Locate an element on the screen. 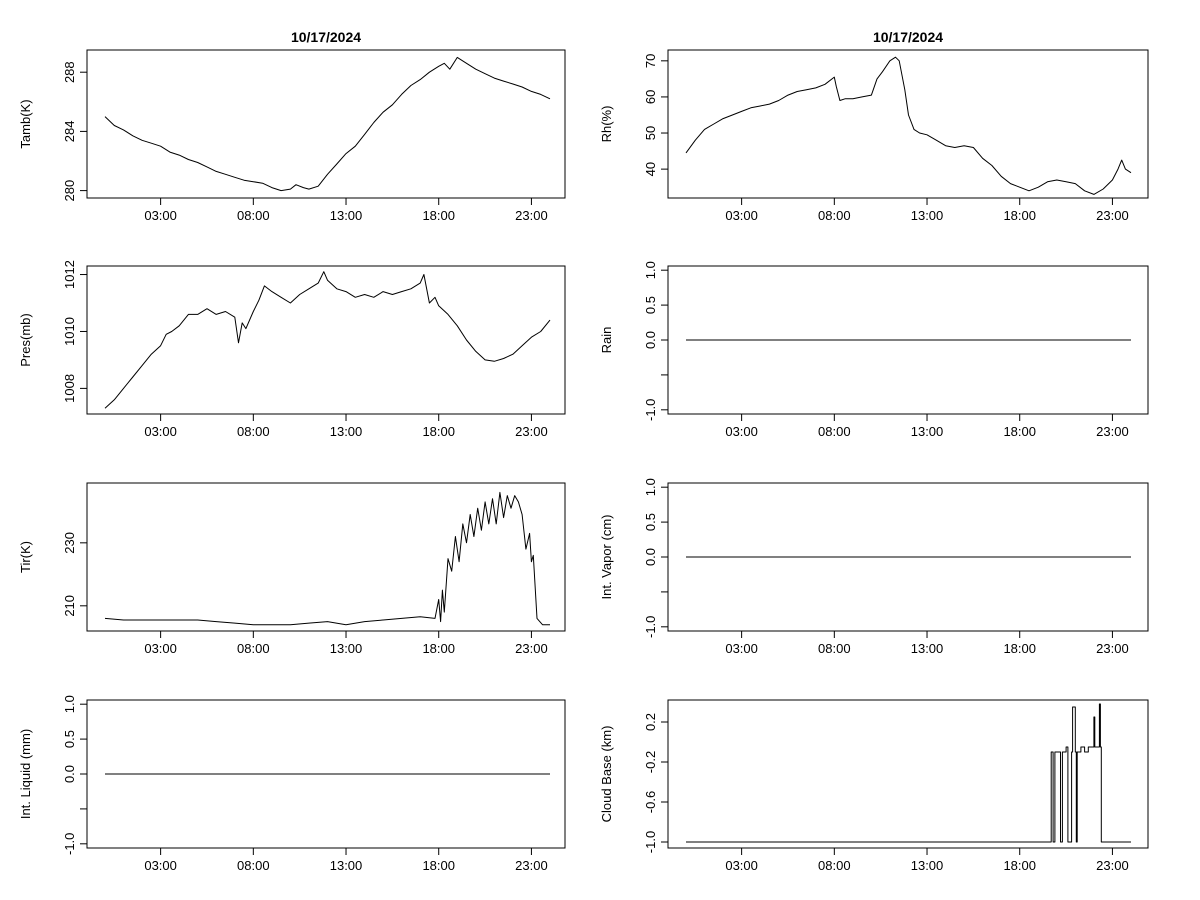 The height and width of the screenshot is (900, 1200). y-tick-label-cloud-1: -0.6 is located at coordinates (650, 802).